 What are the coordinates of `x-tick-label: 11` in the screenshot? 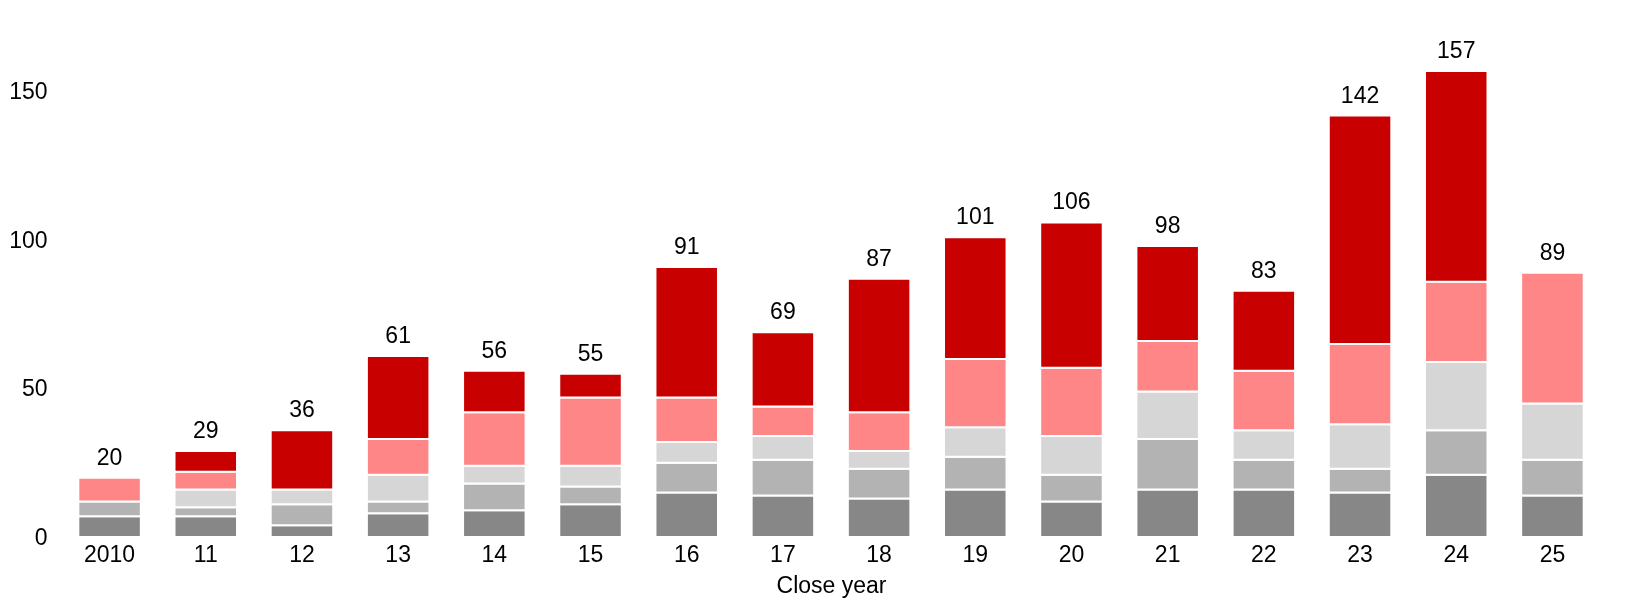 It's located at (205, 553).